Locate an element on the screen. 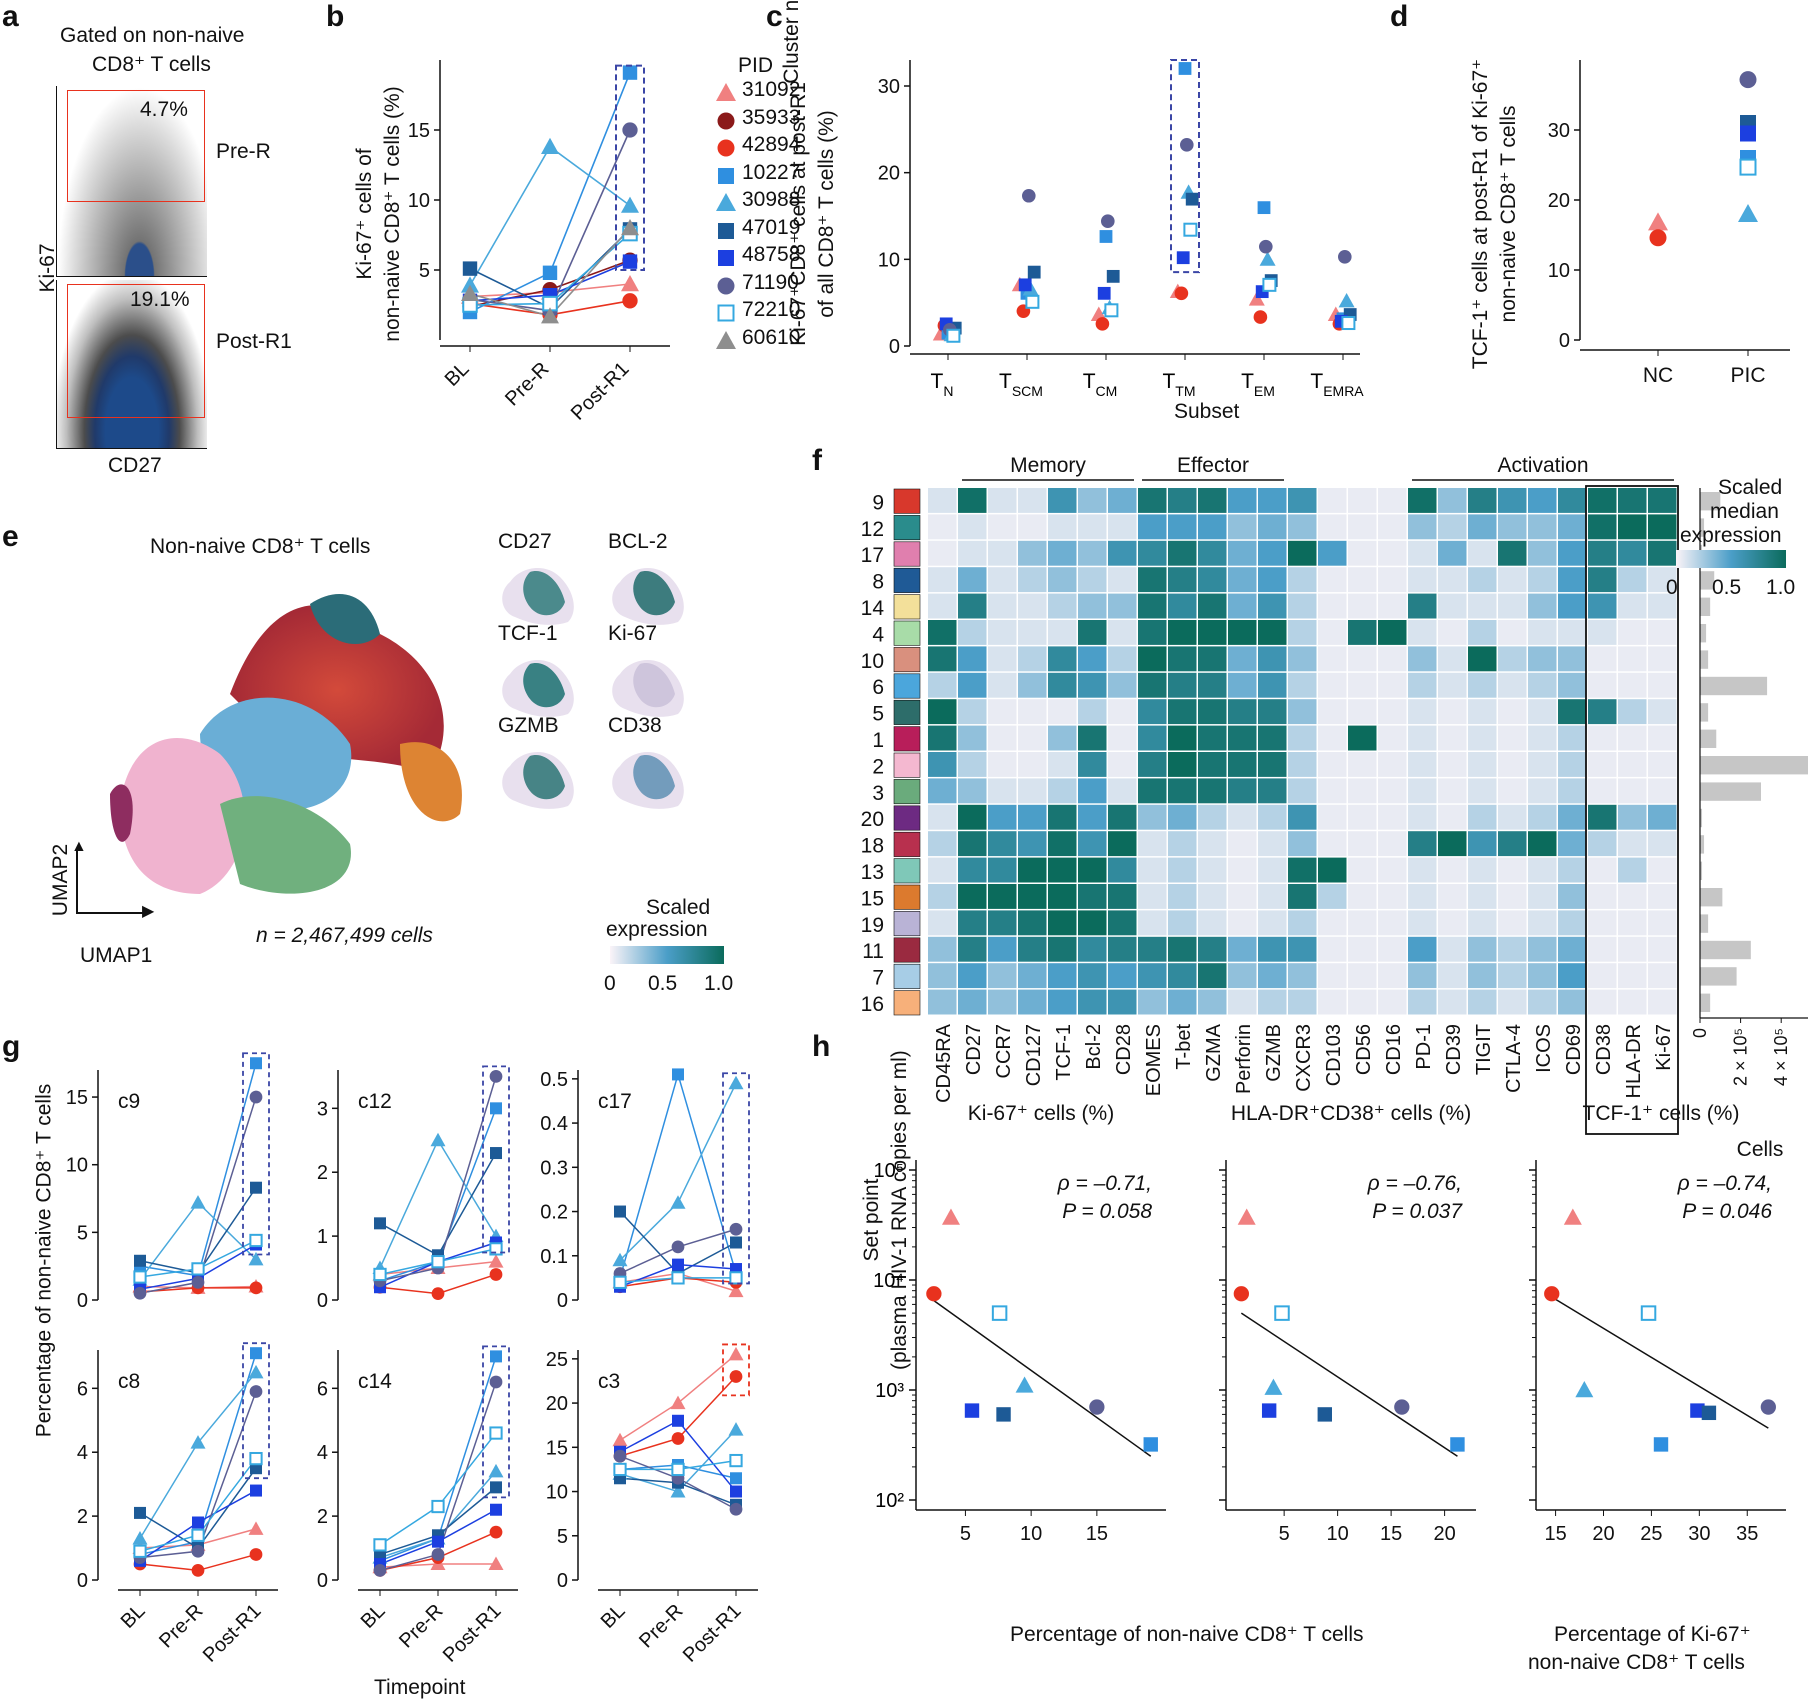  highlight-box is located at coordinates (496, 1422).